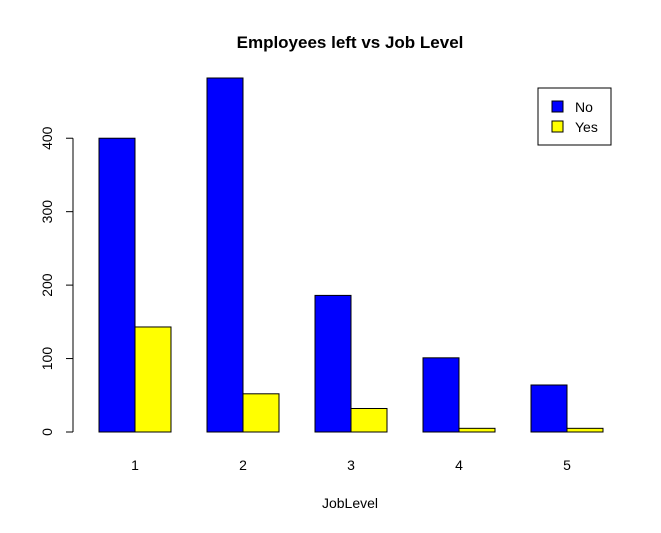  I want to click on legend-box, so click(574, 116).